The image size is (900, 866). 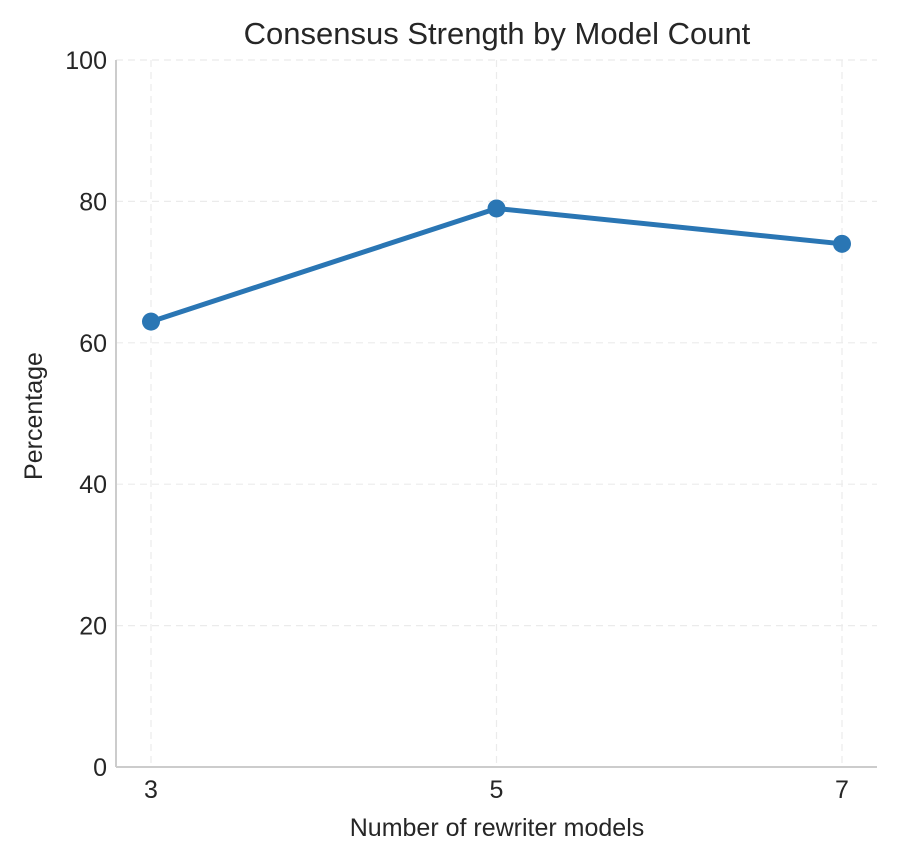 What do you see at coordinates (93, 202) in the screenshot?
I see `y-tick-label: 80` at bounding box center [93, 202].